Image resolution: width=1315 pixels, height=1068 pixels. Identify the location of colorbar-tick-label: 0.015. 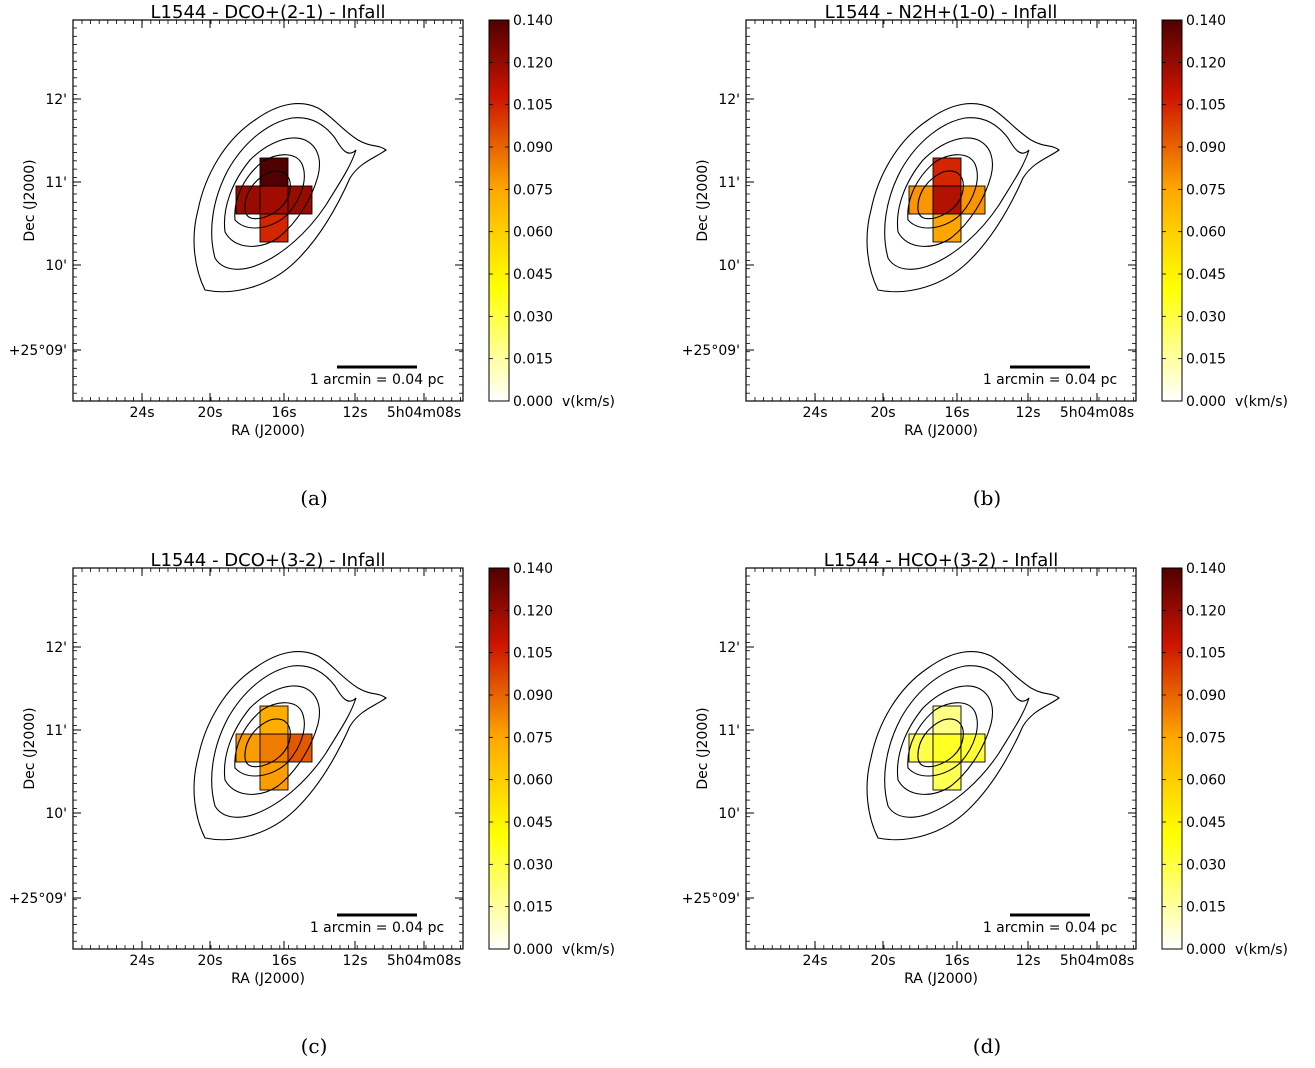
(1206, 908).